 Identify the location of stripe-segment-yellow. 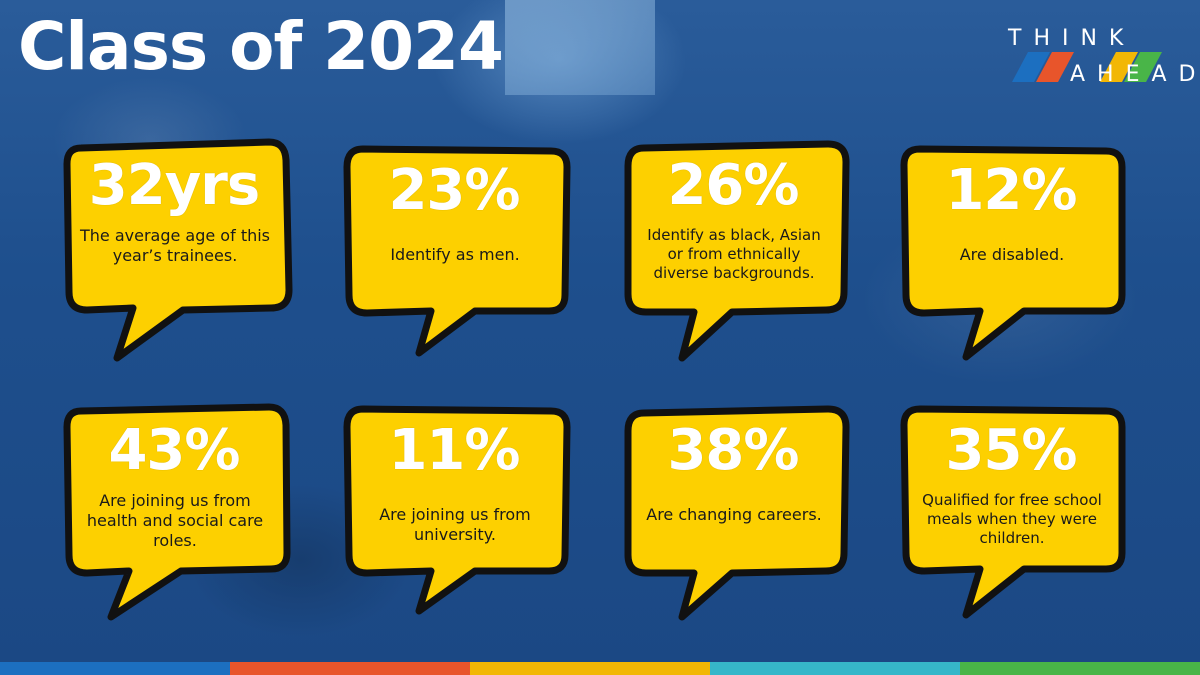
(590, 668).